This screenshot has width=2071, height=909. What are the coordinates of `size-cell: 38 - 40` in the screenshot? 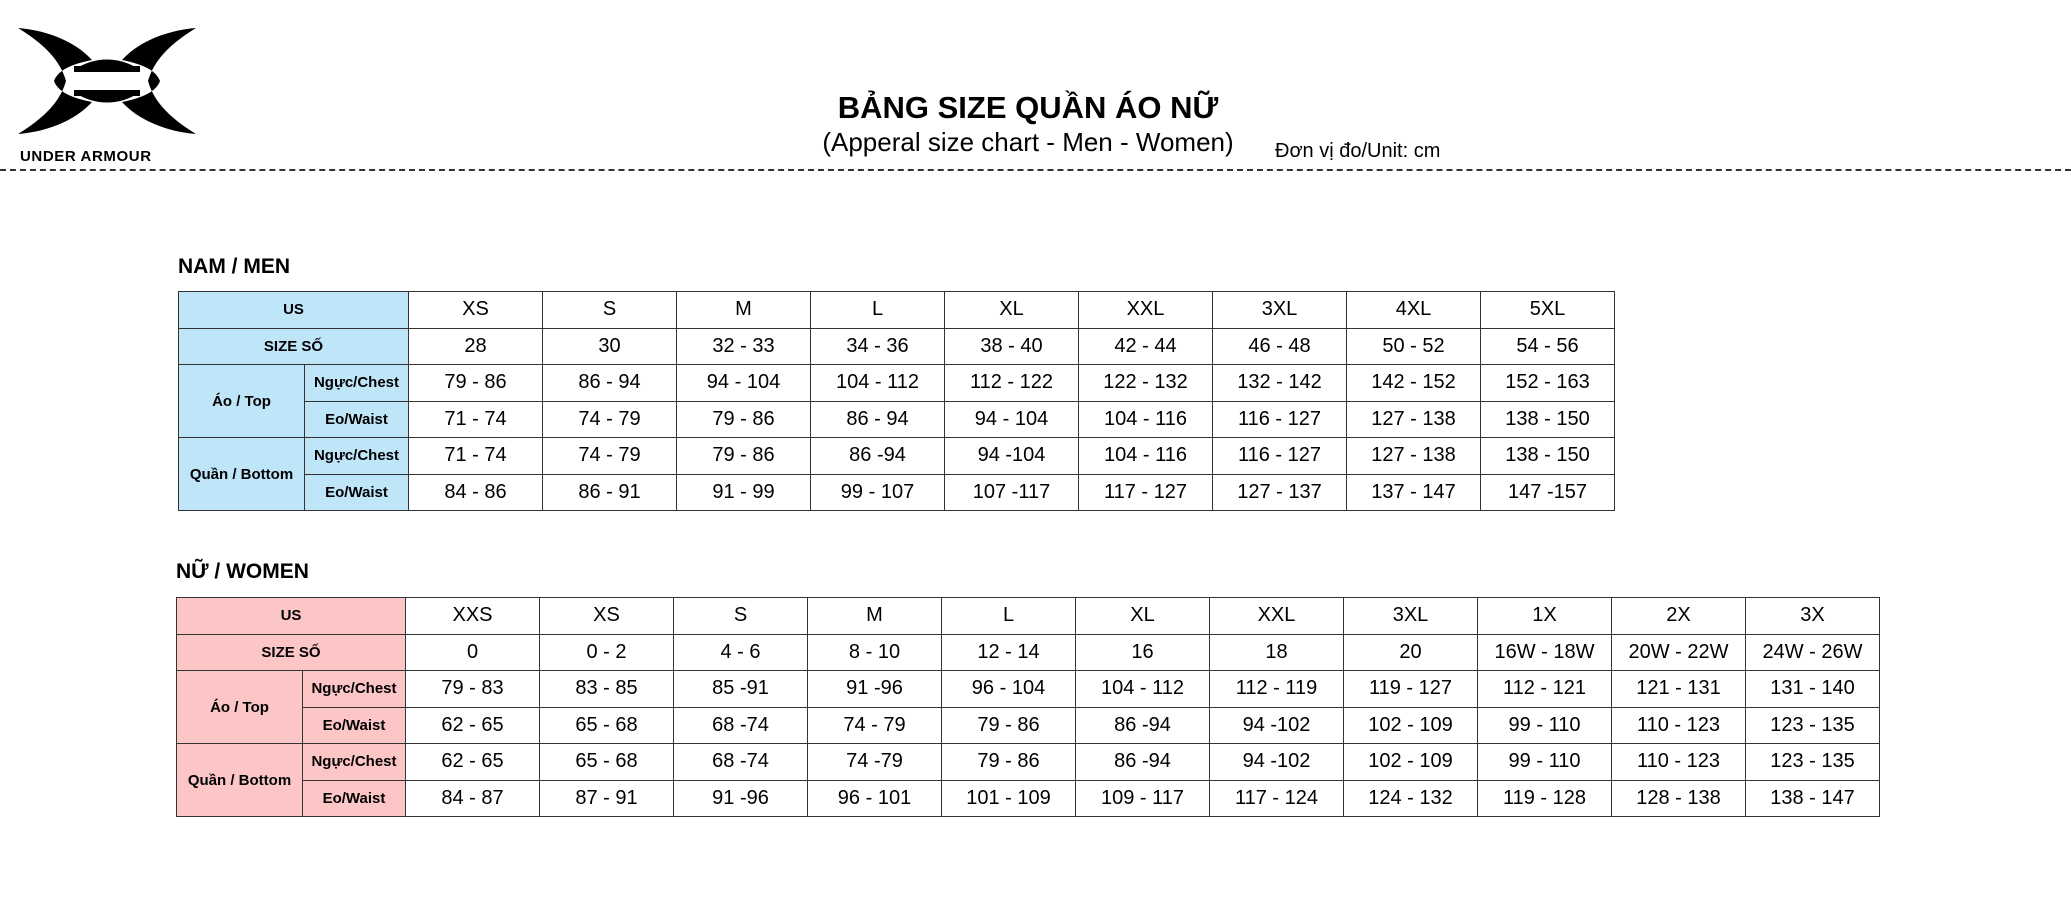 It's located at (1011, 346).